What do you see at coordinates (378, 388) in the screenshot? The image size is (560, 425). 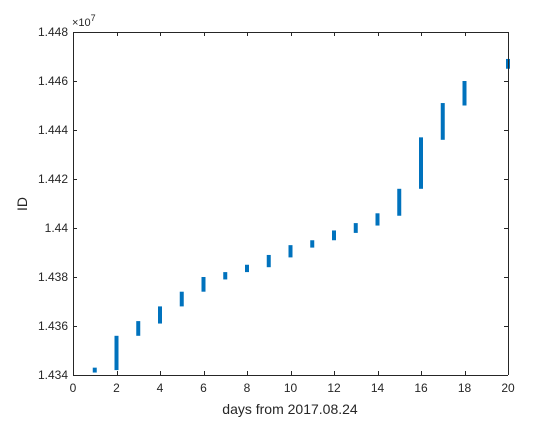 I see `x-tick-label-7: 14` at bounding box center [378, 388].